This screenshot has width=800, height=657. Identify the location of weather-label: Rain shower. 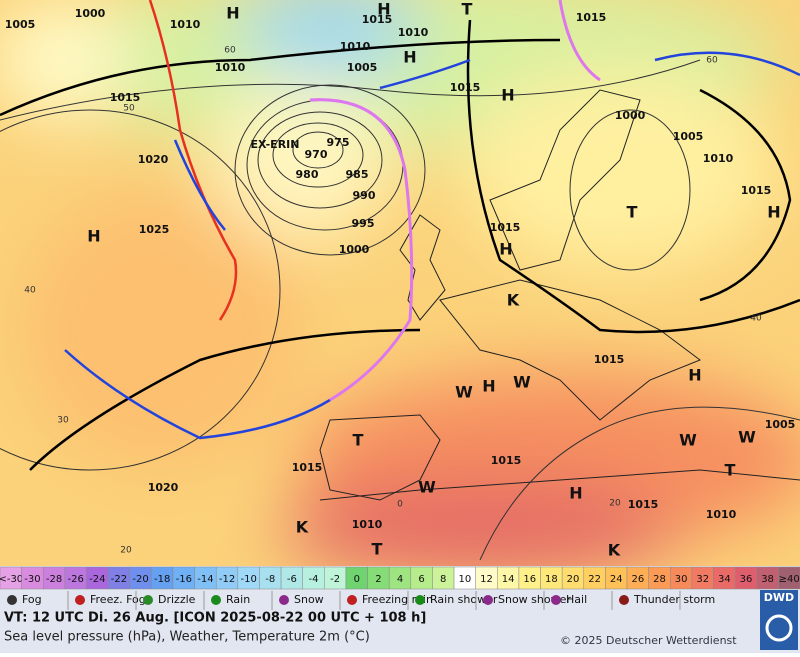
(464, 599).